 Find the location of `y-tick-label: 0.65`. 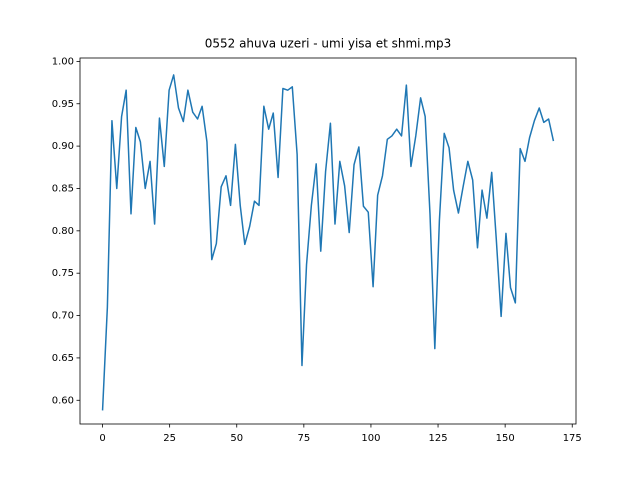

y-tick-label: 0.65 is located at coordinates (63, 358).